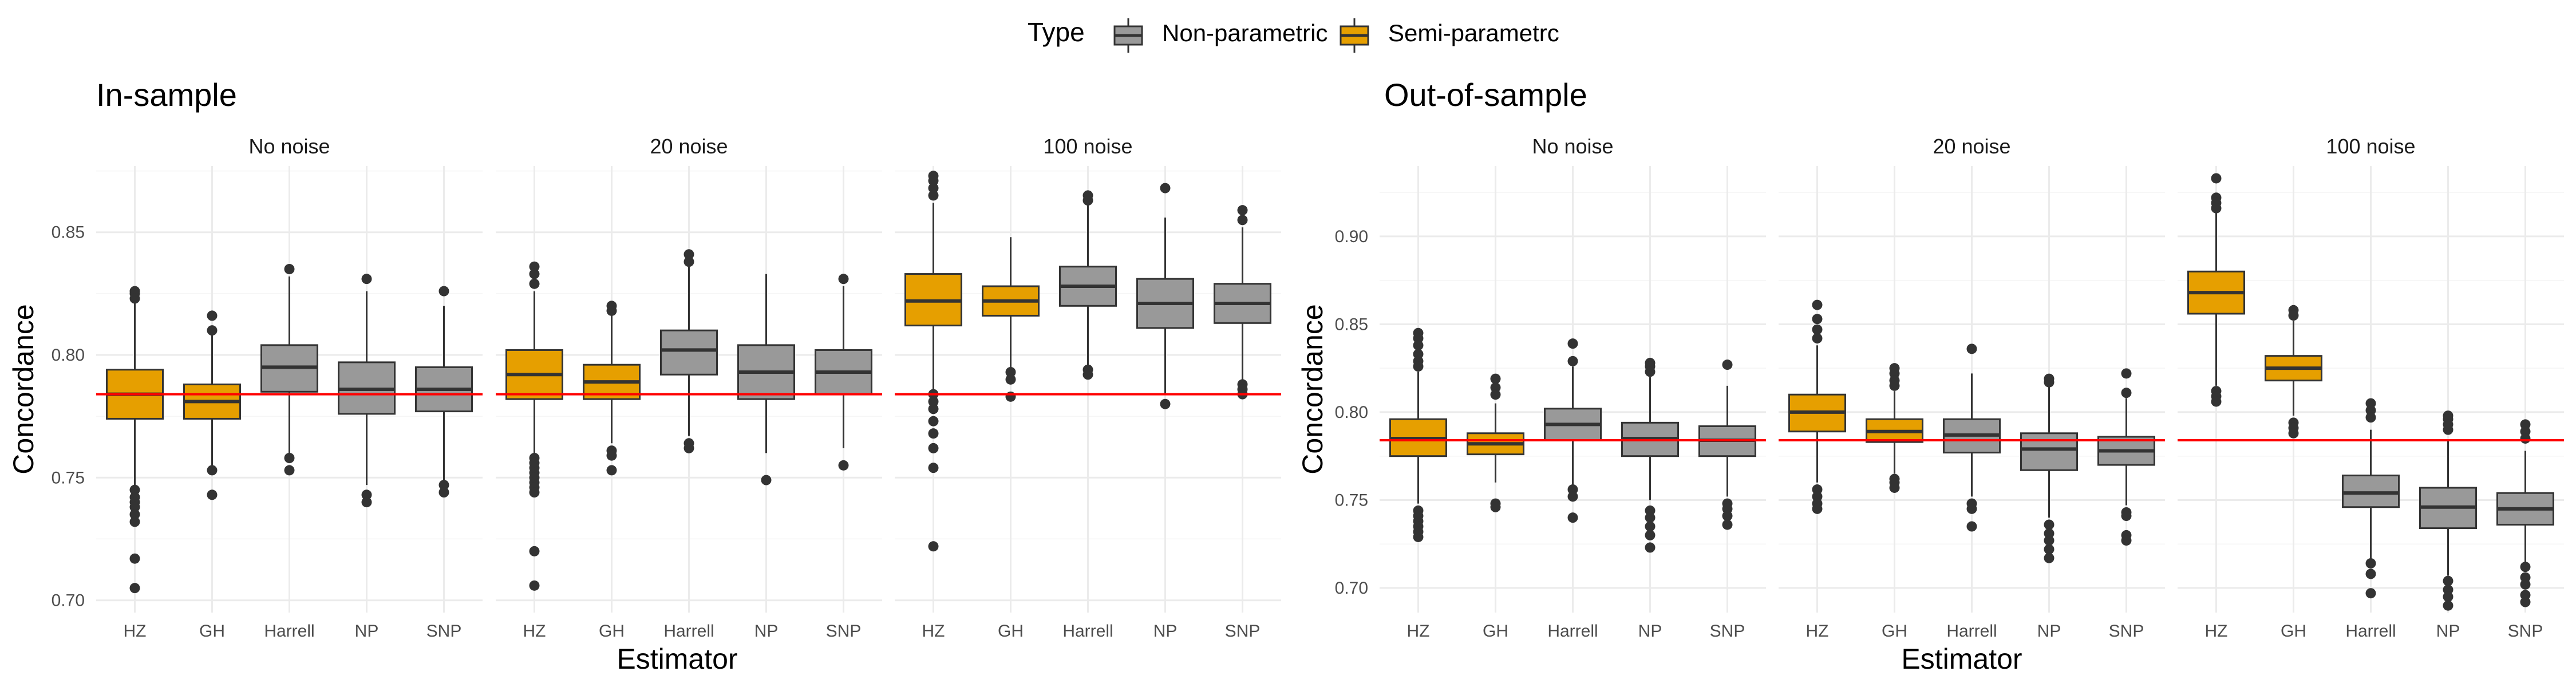  I want to click on legend-key-semi-parametric, so click(1354, 35).